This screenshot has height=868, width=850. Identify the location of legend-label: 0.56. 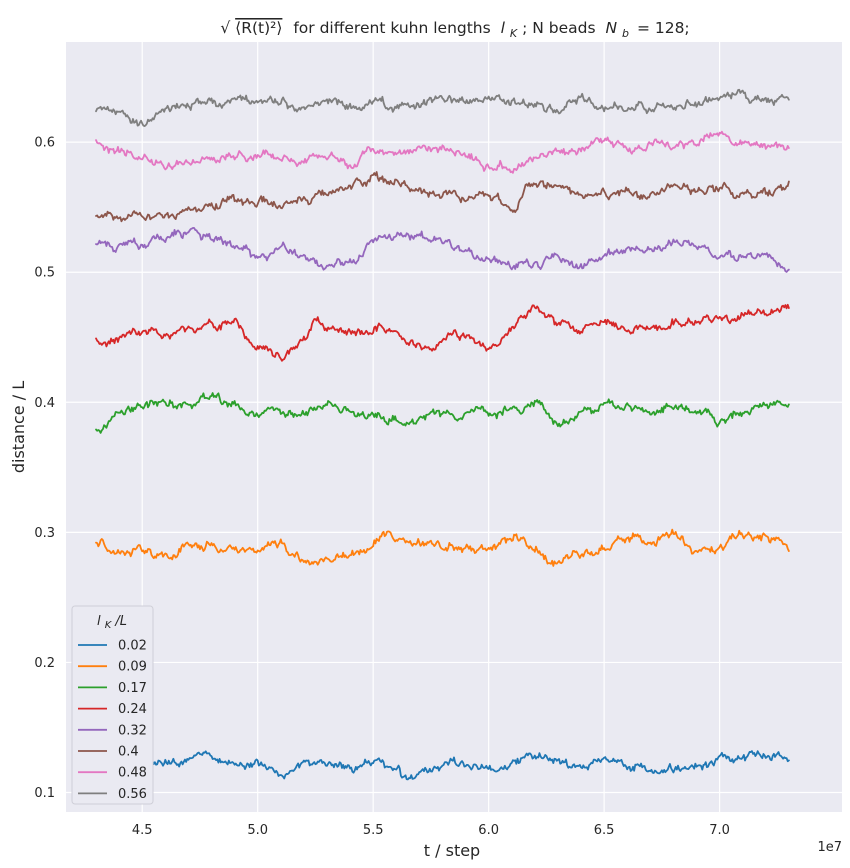
(132, 794).